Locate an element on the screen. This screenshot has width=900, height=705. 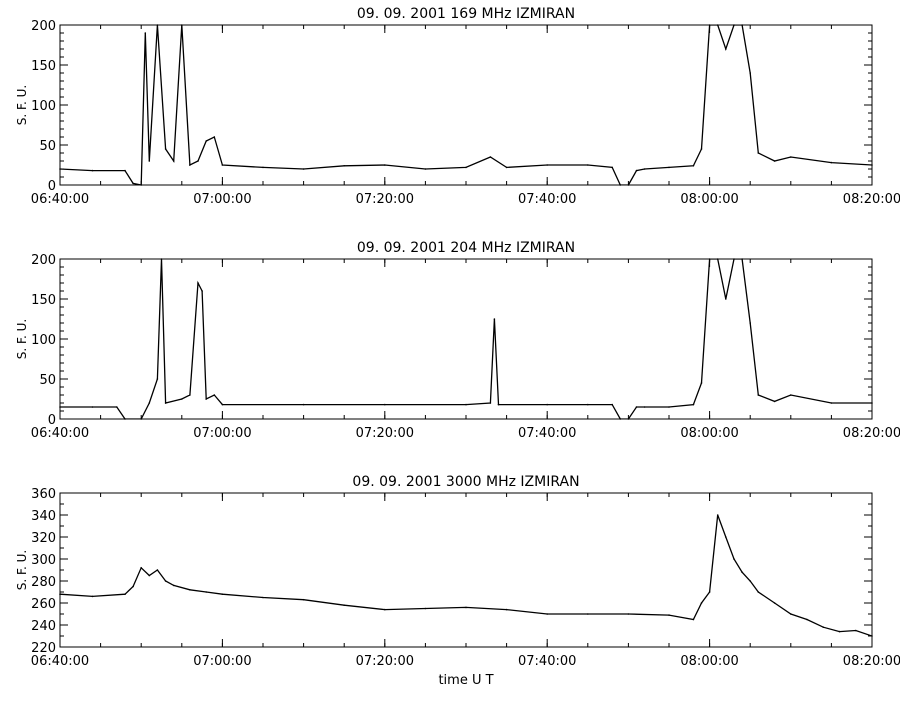
y-tick-label: 50 is located at coordinates (47, 380).